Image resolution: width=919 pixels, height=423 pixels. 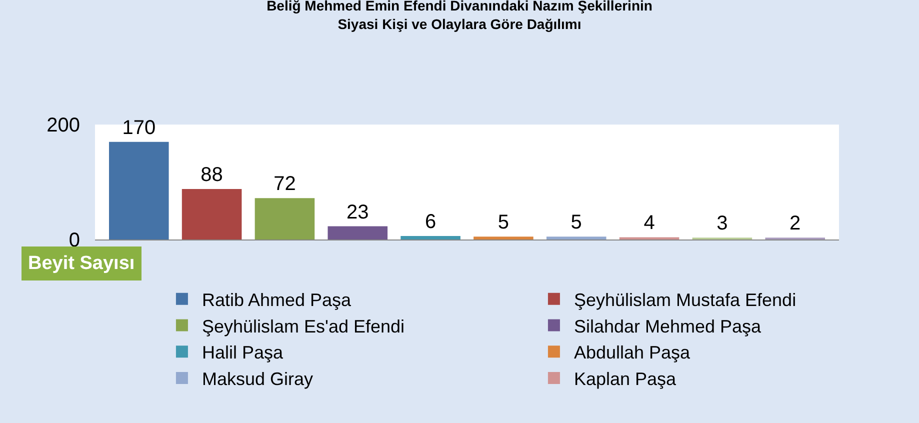 What do you see at coordinates (685, 300) in the screenshot?
I see `legend-label: Şeyhülislam Mustafa Efendi` at bounding box center [685, 300].